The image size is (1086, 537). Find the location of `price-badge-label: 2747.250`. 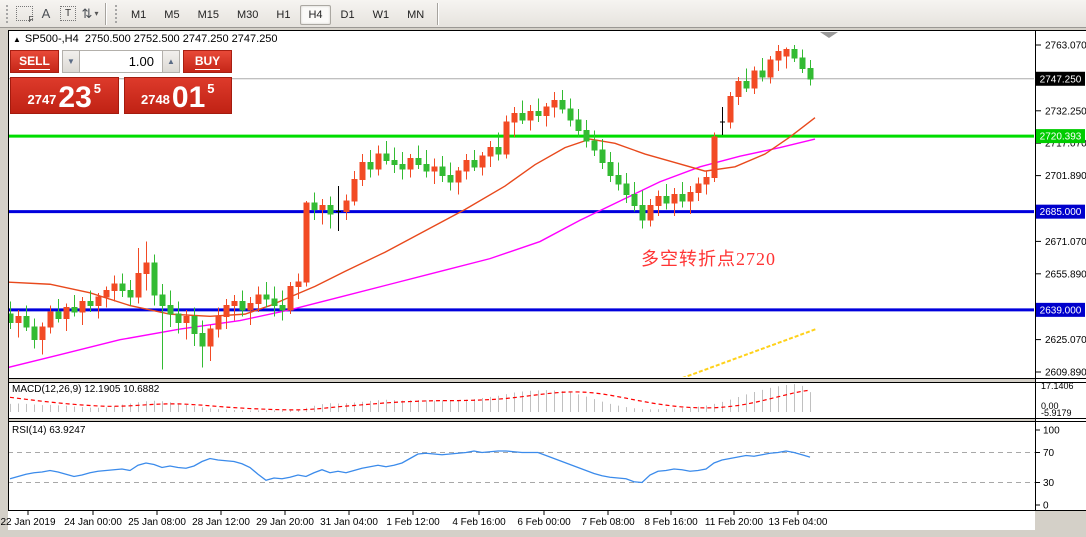

price-badge-label: 2747.250 is located at coordinates (1061, 79).